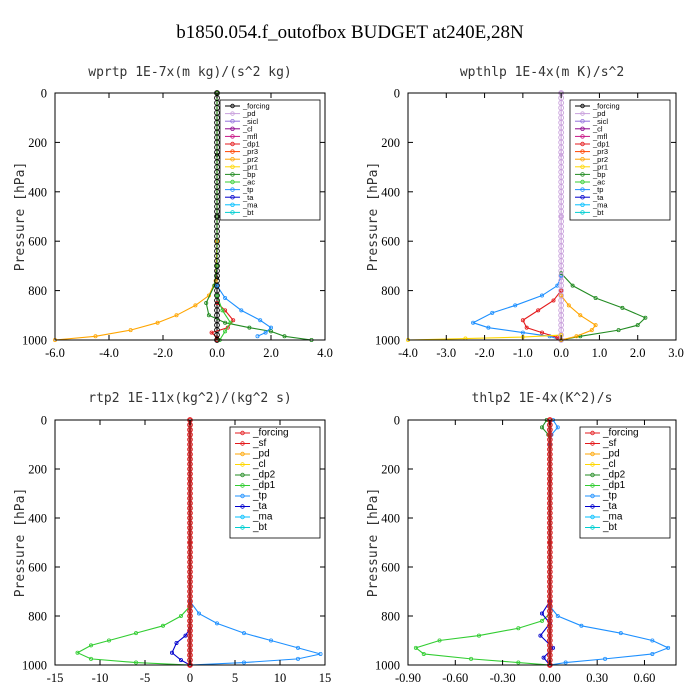  What do you see at coordinates (614, 475) in the screenshot?
I see `legend-entry: _dp2` at bounding box center [614, 475].